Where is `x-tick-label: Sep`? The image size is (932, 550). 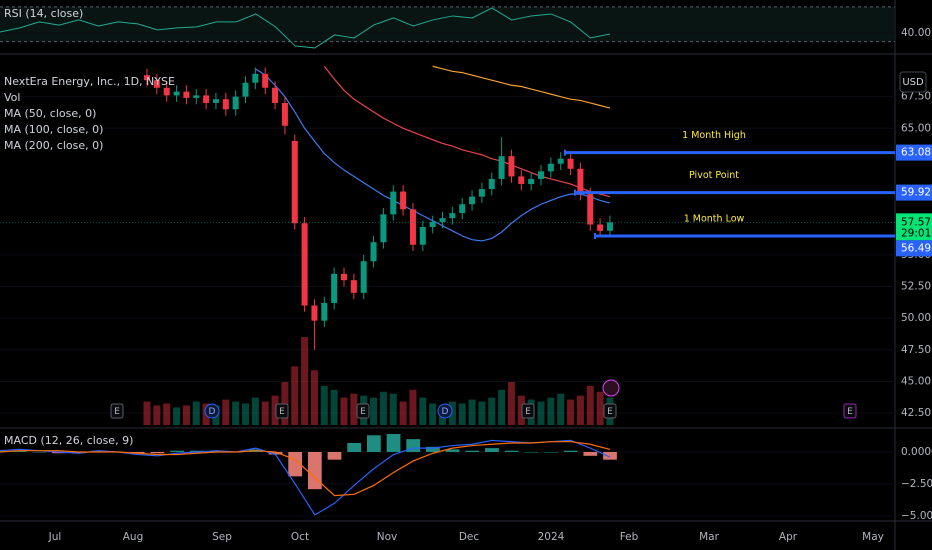 x-tick-label: Sep is located at coordinates (222, 537).